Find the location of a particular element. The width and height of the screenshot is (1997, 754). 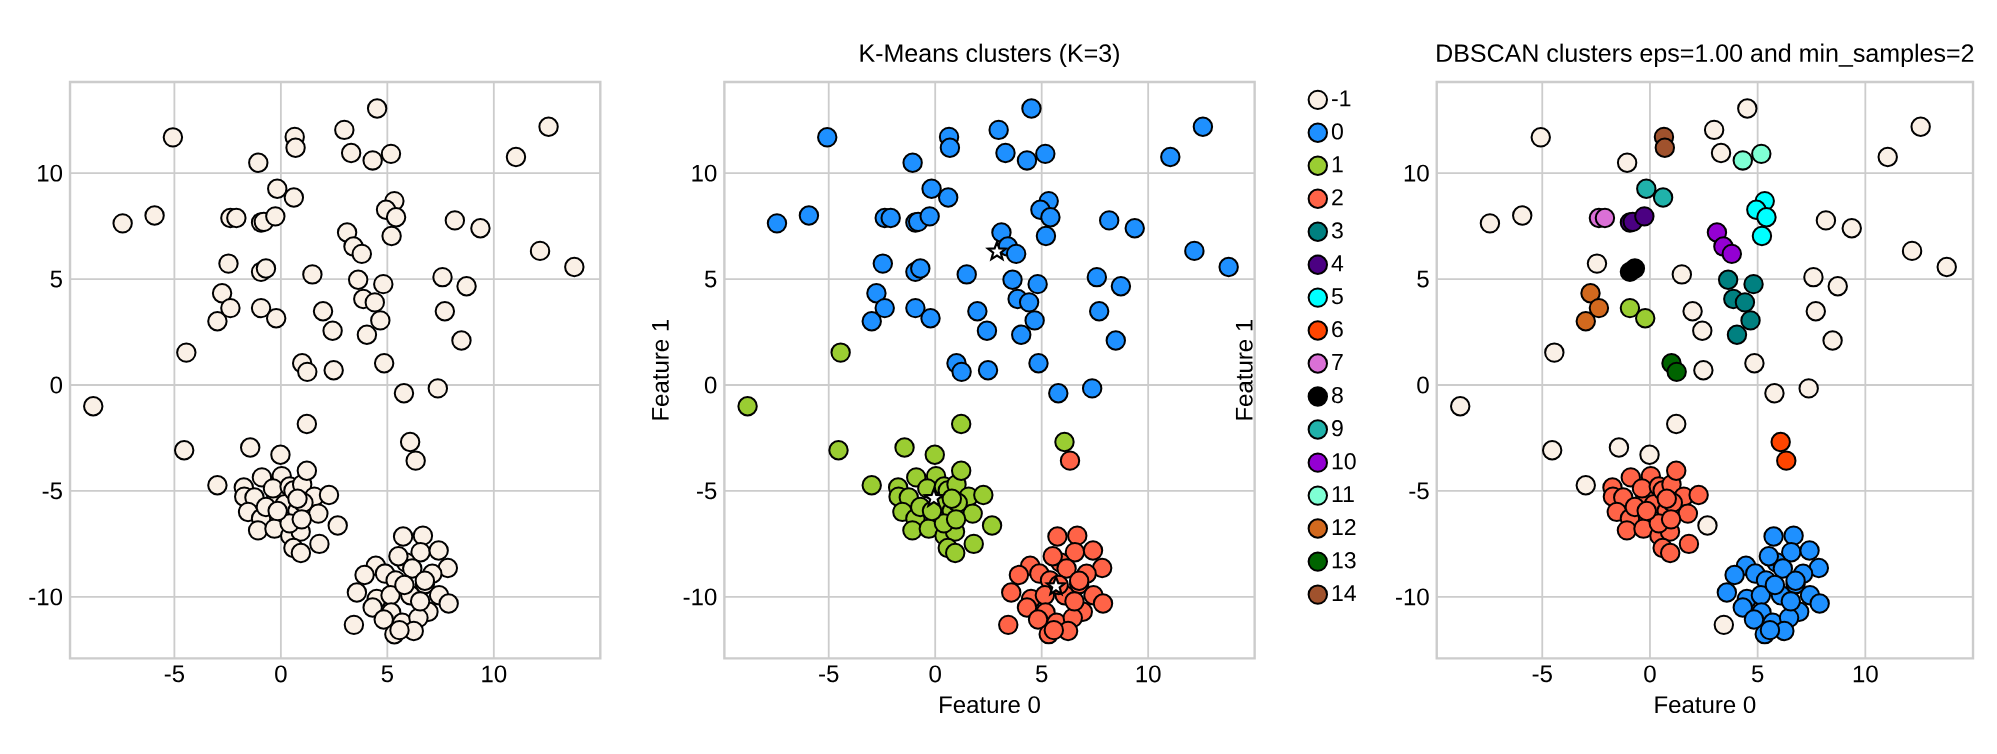

y-tick-label: 0 is located at coordinates (1423, 385).